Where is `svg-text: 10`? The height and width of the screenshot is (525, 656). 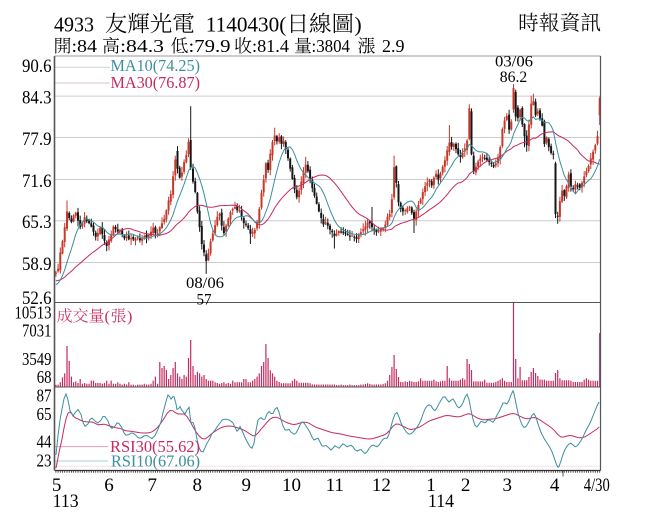
svg-text: 10 is located at coordinates (291, 485).